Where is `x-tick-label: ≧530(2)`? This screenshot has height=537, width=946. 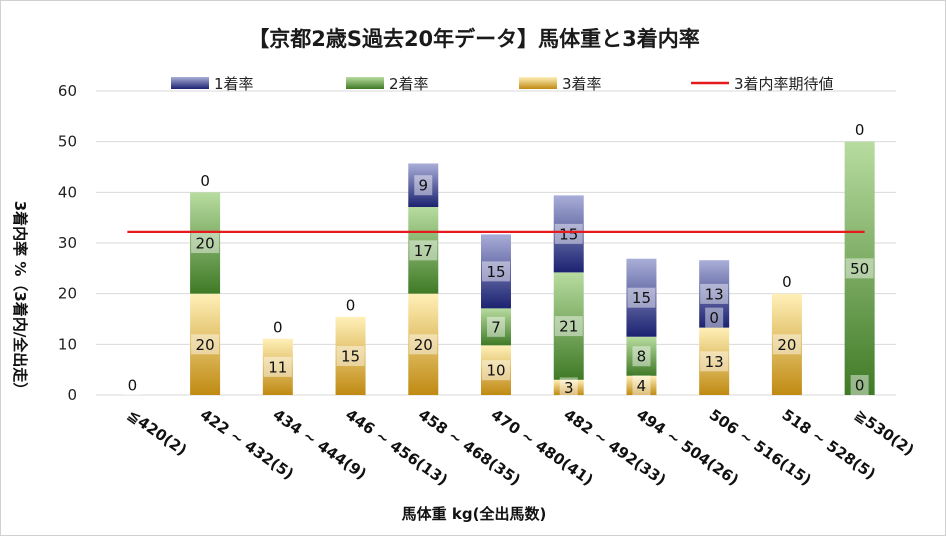 x-tick-label: ≧530(2) is located at coordinates (884, 433).